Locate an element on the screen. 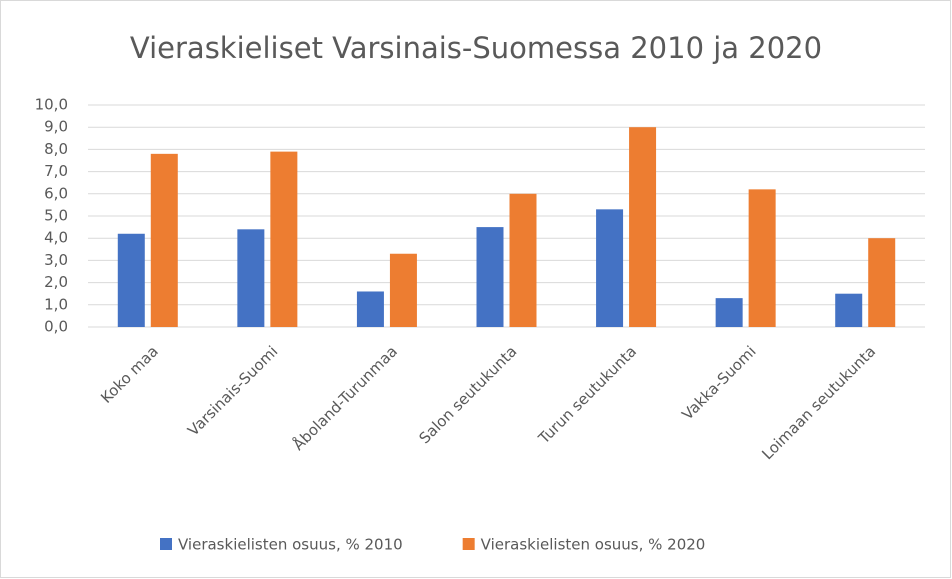 This screenshot has height=579, width=952. y-tick-label: 10,0 is located at coordinates (51, 105).